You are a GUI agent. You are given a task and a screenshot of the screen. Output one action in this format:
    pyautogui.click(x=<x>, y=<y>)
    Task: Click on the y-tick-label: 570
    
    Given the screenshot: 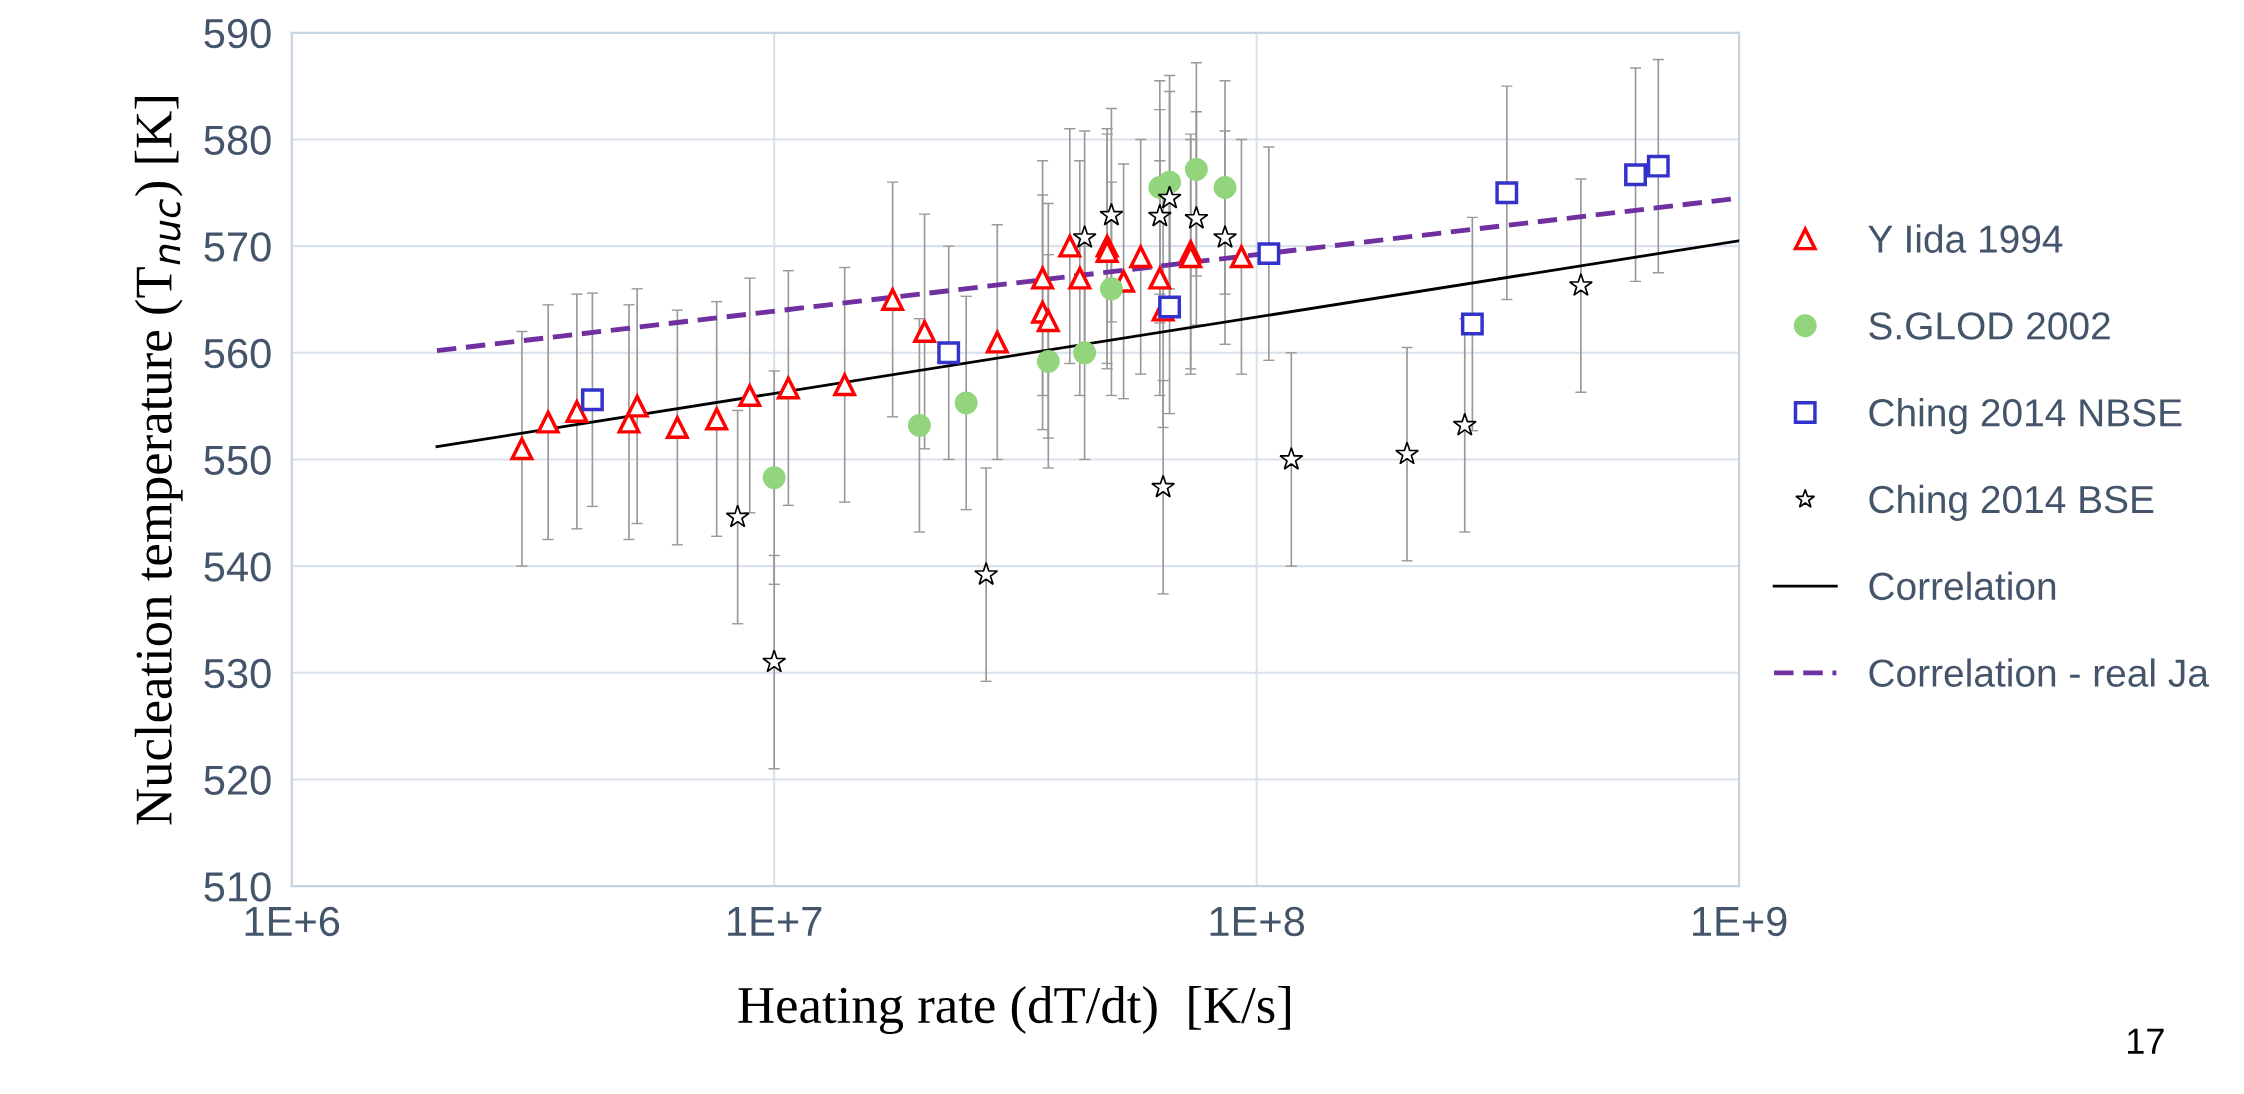 What is the action you would take?
    pyautogui.click(x=237, y=247)
    